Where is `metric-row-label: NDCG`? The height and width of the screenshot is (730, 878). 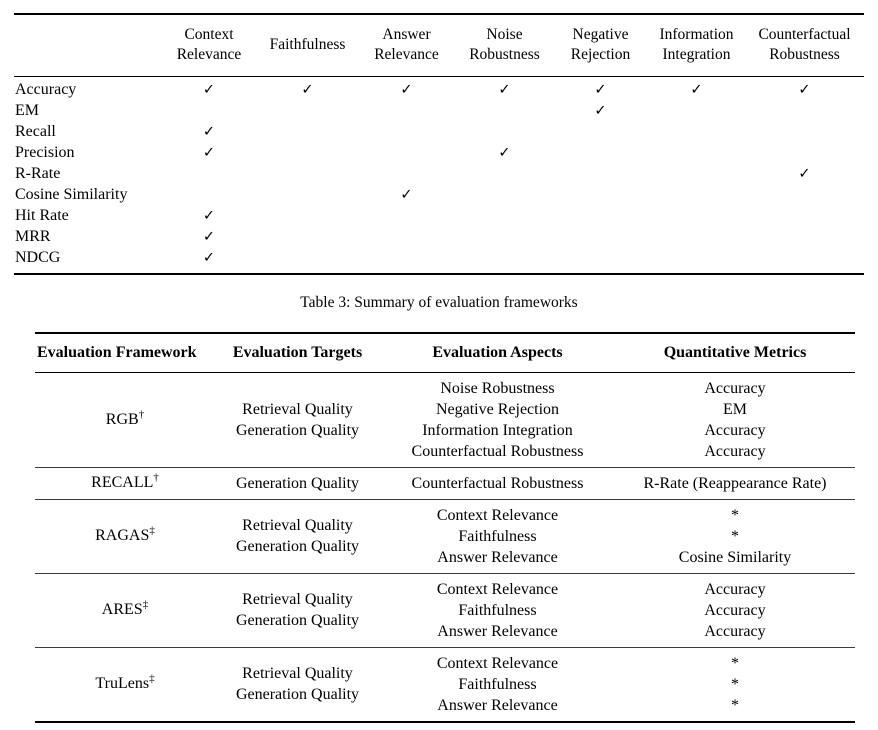
metric-row-label: NDCG is located at coordinates (38, 257).